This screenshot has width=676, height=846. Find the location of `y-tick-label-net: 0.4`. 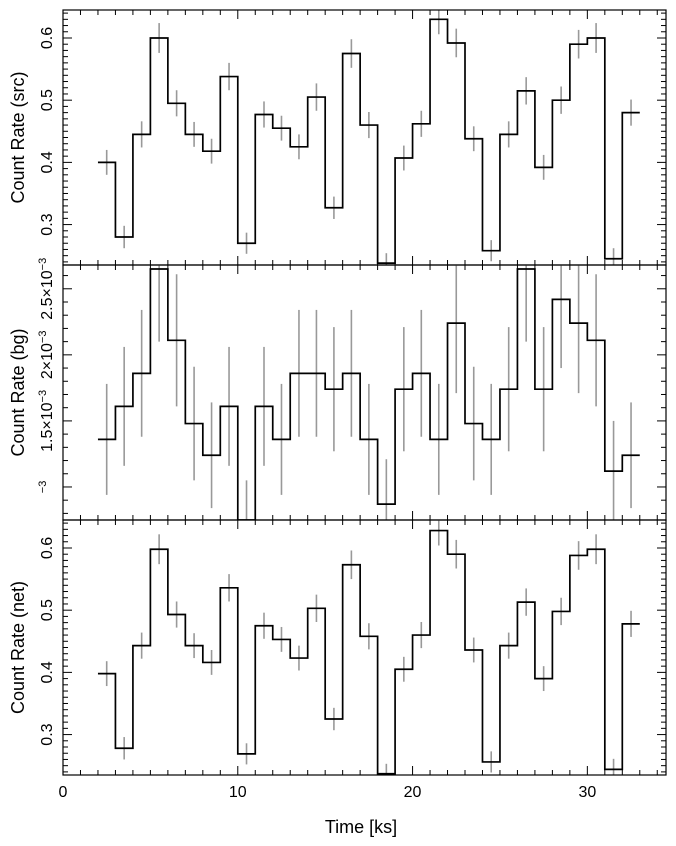

y-tick-label-net: 0.4 is located at coordinates (47, 672).